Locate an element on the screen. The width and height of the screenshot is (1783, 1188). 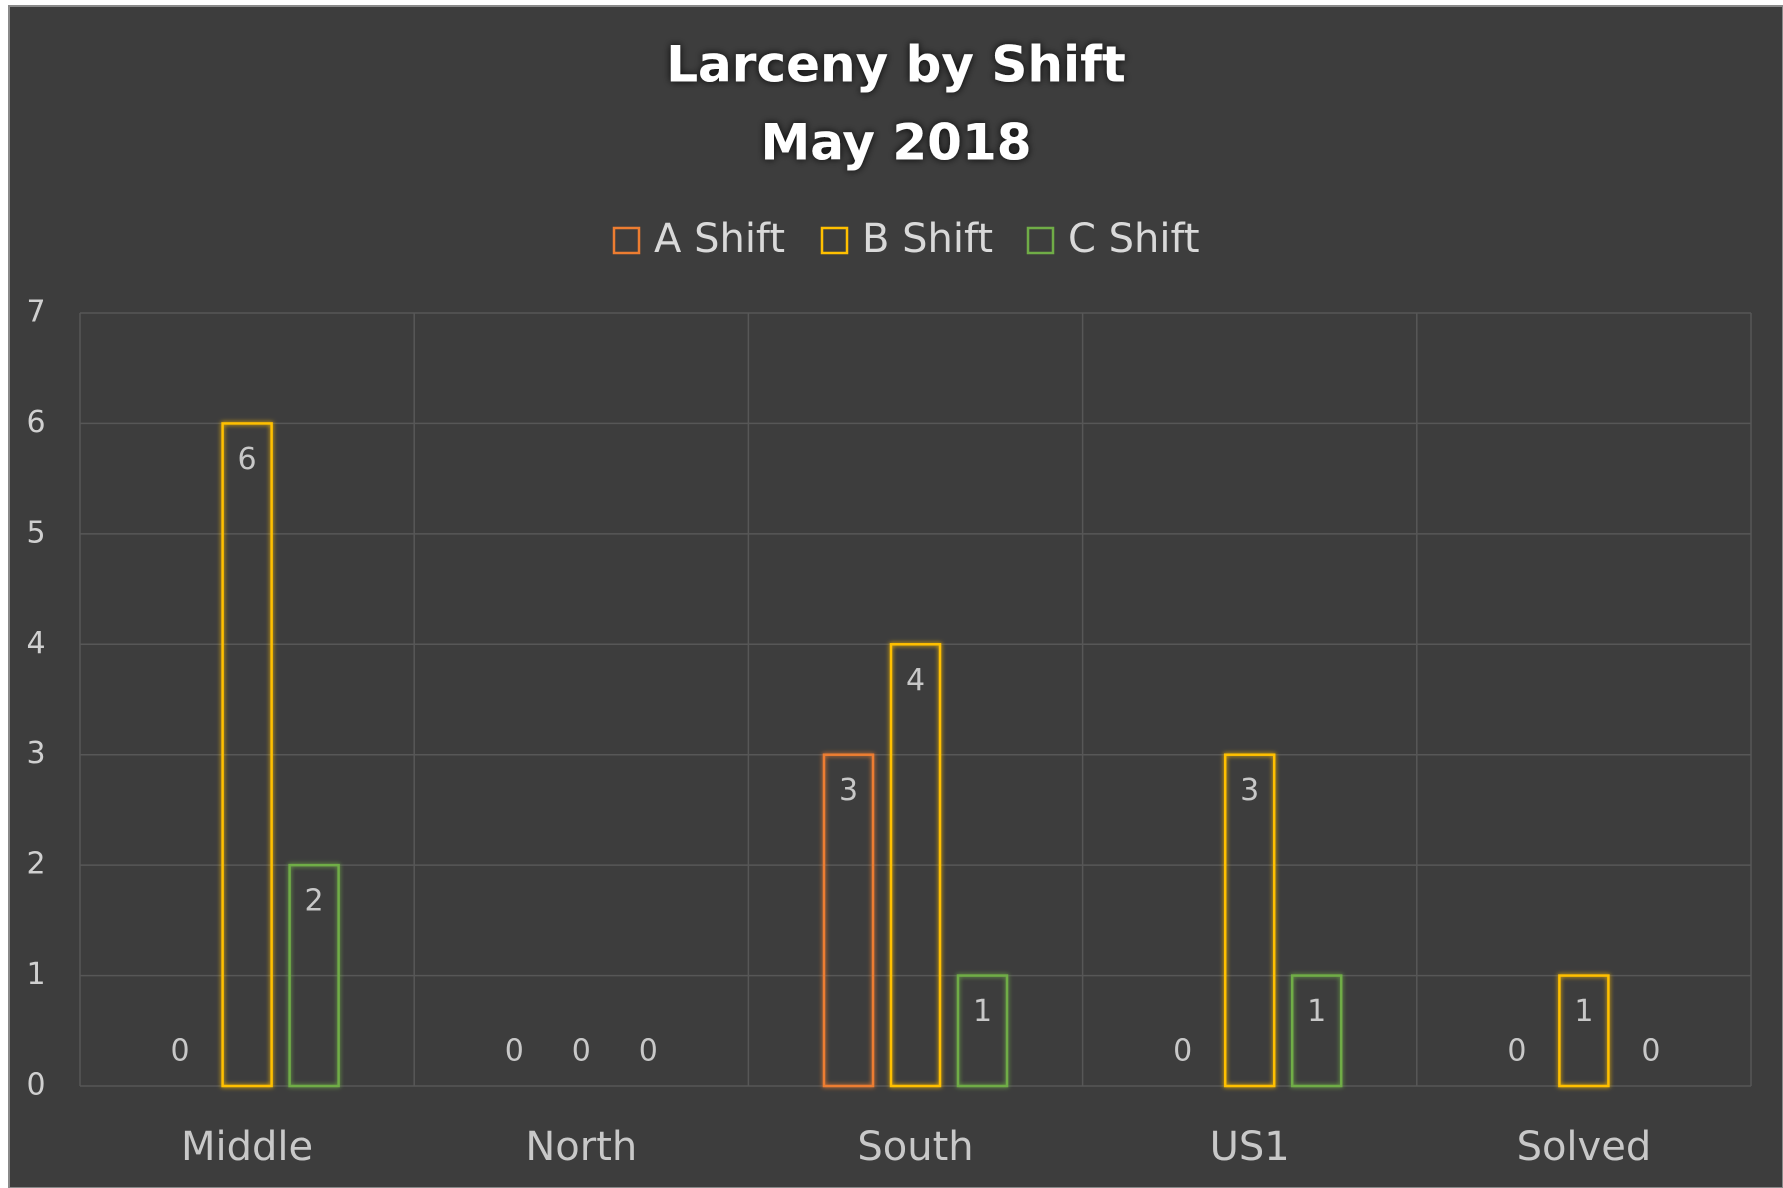
y-tick-label: 2 is located at coordinates (35, 864).